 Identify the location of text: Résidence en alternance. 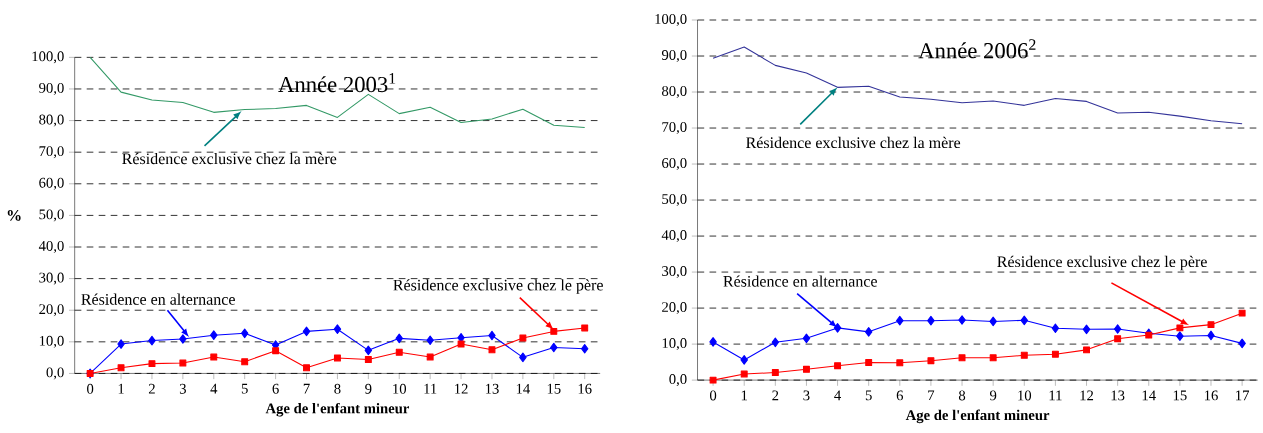
(800, 281).